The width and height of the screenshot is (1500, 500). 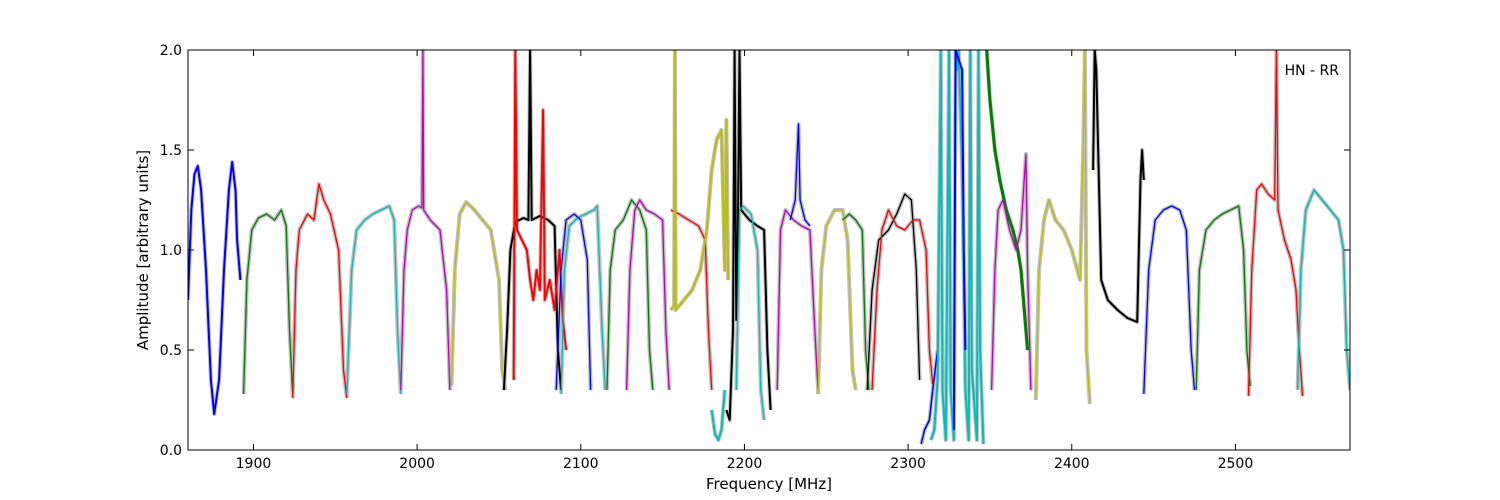 What do you see at coordinates (254, 464) in the screenshot?
I see `x-tick-label: 1900` at bounding box center [254, 464].